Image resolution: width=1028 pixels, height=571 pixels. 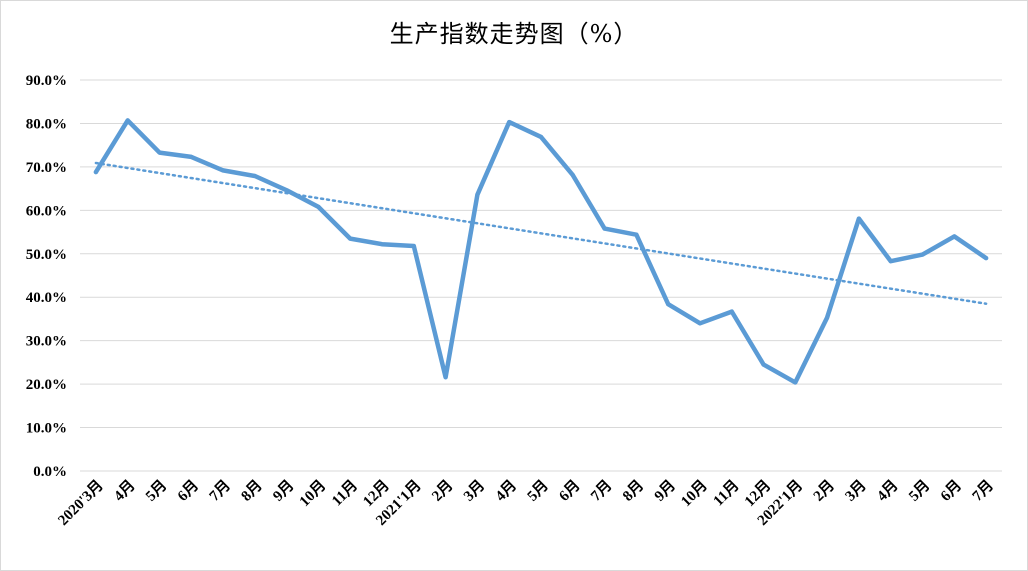 What do you see at coordinates (46, 429) in the screenshot?
I see `y-tick-label: 10.0%` at bounding box center [46, 429].